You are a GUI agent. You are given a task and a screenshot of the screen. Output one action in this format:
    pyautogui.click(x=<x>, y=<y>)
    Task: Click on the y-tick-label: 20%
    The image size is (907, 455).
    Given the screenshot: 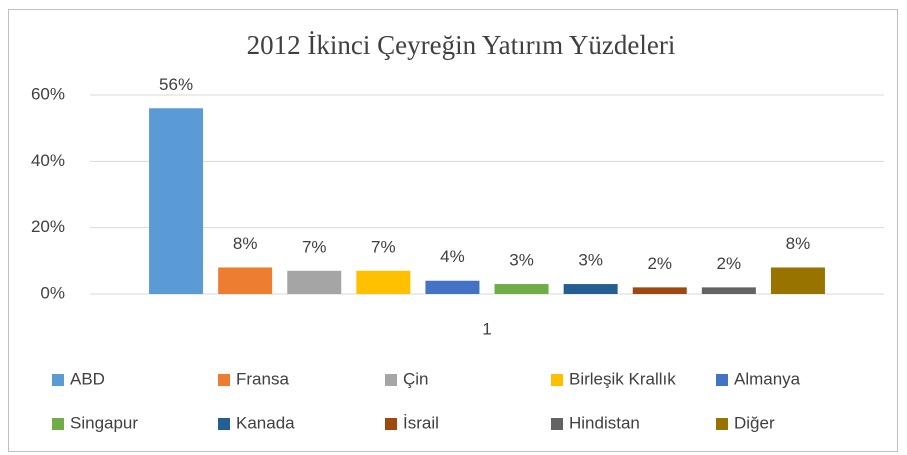 What is the action you would take?
    pyautogui.click(x=48, y=226)
    